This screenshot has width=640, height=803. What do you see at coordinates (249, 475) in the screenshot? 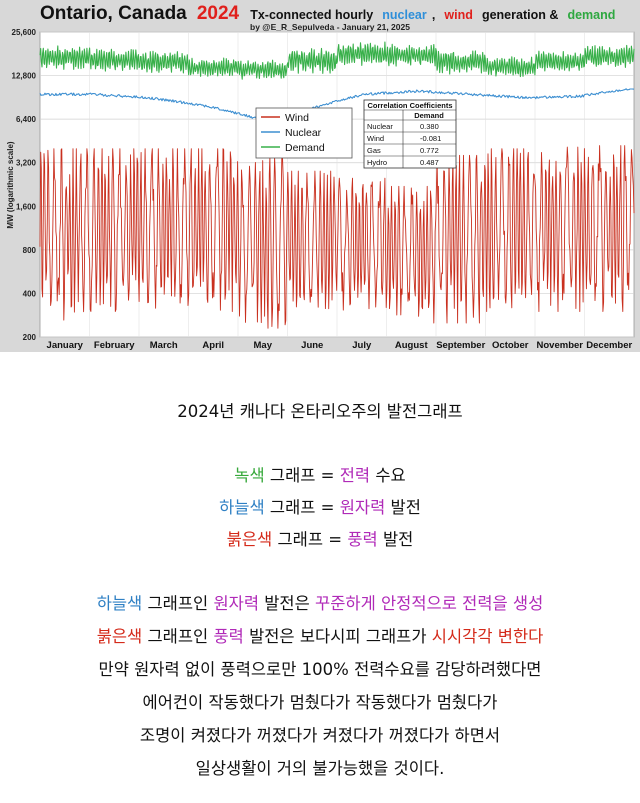
I see `caption-green-word: 녹색` at bounding box center [249, 475].